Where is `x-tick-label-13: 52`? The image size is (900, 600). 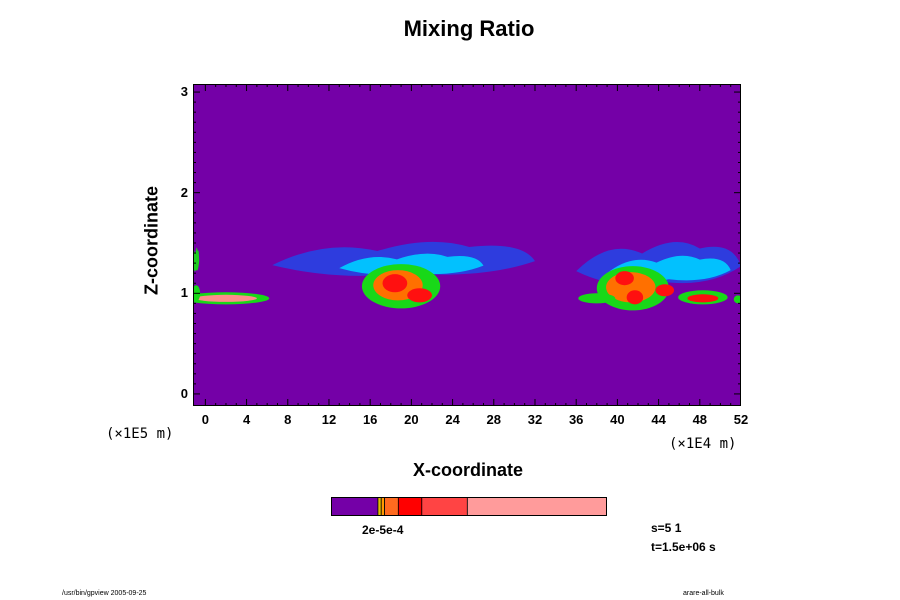
x-tick-label-13: 52 is located at coordinates (741, 419).